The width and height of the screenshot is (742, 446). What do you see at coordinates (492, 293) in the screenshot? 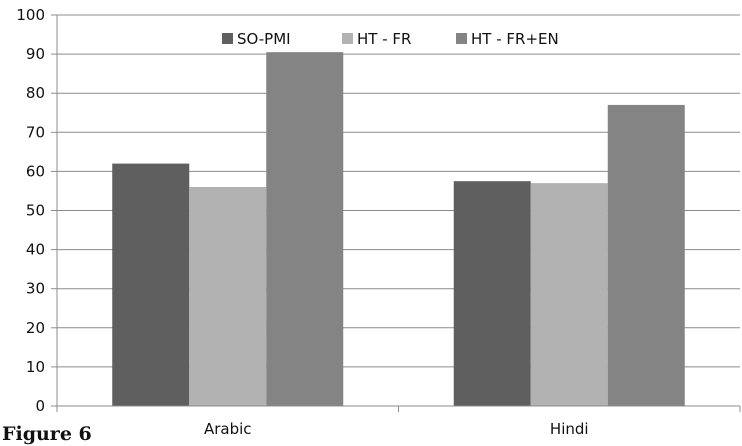
I see `bar-so-pmi-hindi` at bounding box center [492, 293].